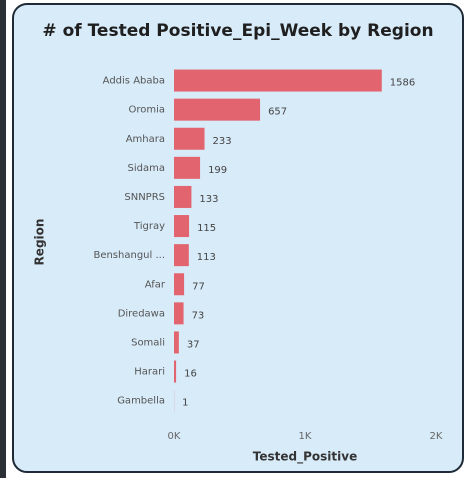 The image size is (472, 482). What do you see at coordinates (190, 374) in the screenshot?
I see `value-label: 16` at bounding box center [190, 374].